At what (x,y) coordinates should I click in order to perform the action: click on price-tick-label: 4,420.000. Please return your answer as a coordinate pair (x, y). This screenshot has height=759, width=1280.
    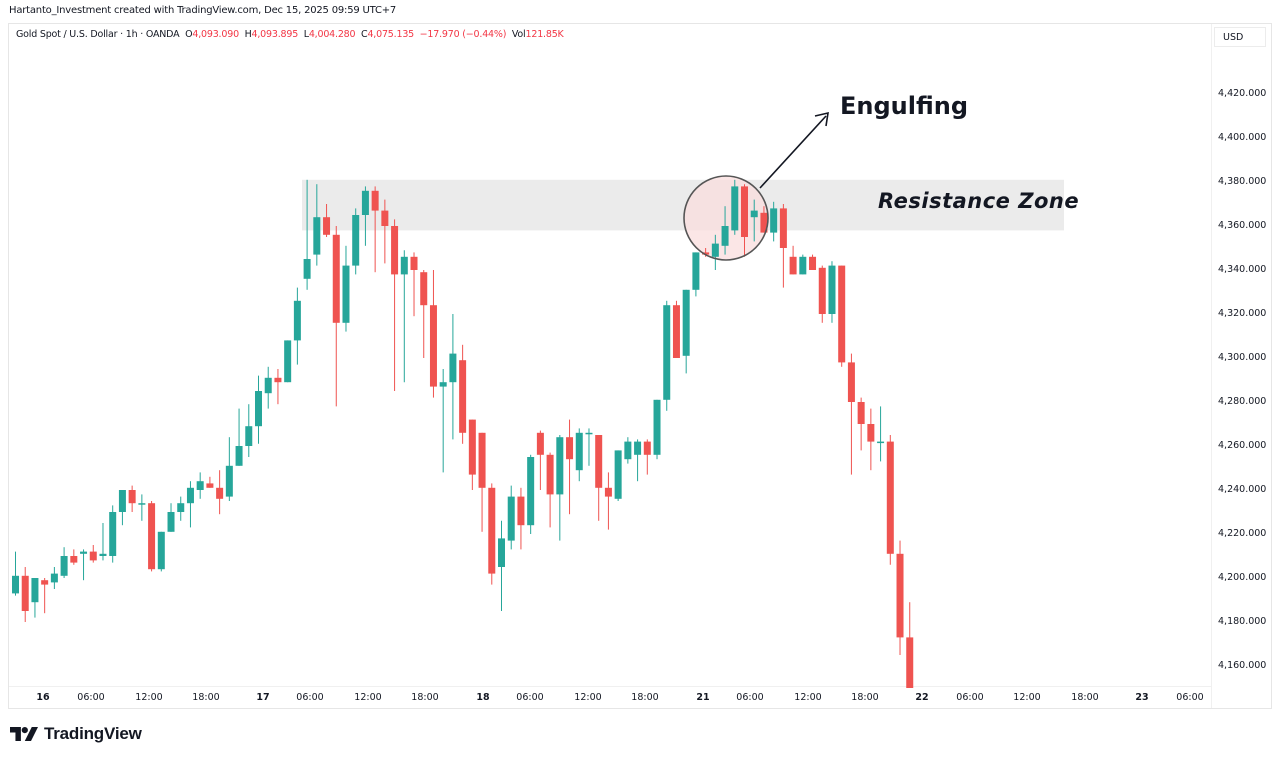
    Looking at the image, I should click on (1242, 93).